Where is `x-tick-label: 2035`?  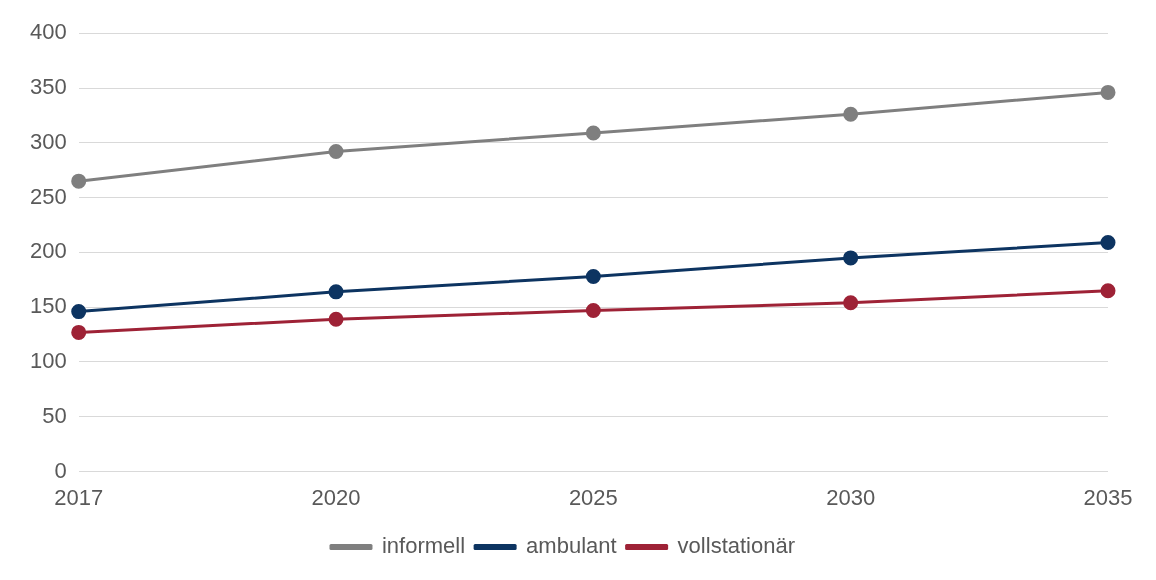 x-tick-label: 2035 is located at coordinates (1108, 497).